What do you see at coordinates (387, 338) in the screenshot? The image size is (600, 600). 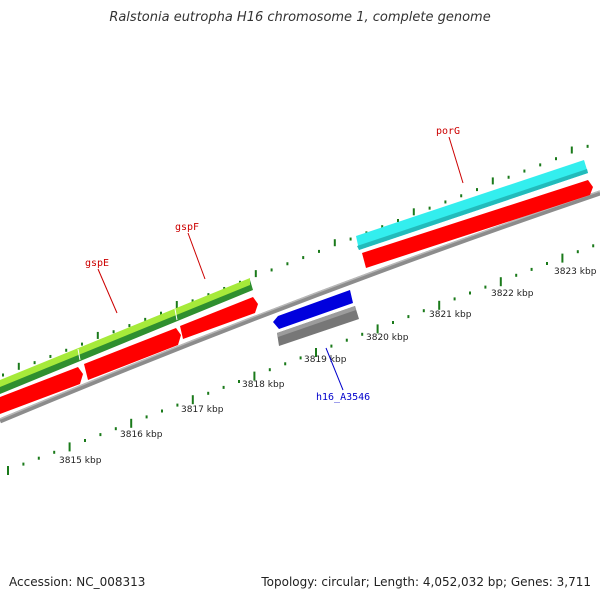 I see `scale-label: 3820 kbp` at bounding box center [387, 338].